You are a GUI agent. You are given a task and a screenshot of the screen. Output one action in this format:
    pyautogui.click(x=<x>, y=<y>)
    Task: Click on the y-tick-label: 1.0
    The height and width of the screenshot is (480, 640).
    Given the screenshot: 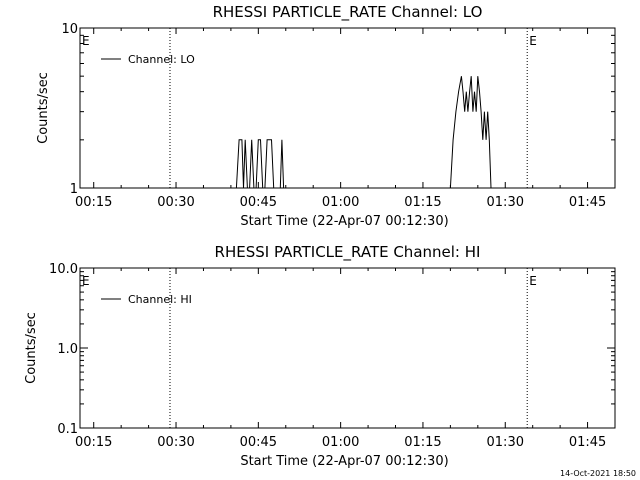 What is the action you would take?
    pyautogui.click(x=67, y=349)
    